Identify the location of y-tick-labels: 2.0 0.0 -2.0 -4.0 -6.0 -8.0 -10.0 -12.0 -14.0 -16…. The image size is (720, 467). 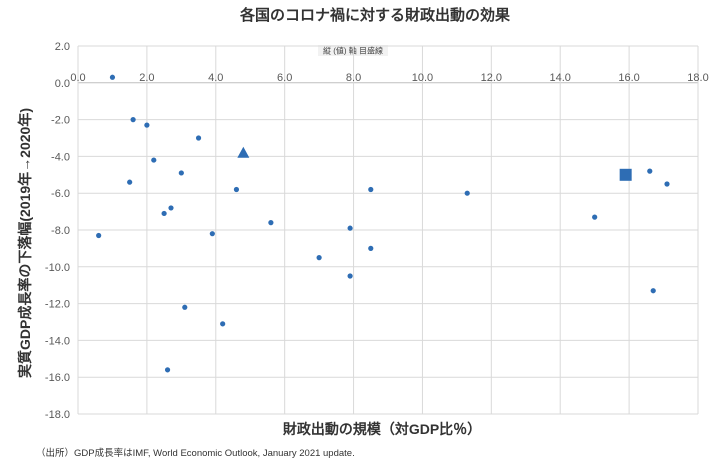
(57, 231).